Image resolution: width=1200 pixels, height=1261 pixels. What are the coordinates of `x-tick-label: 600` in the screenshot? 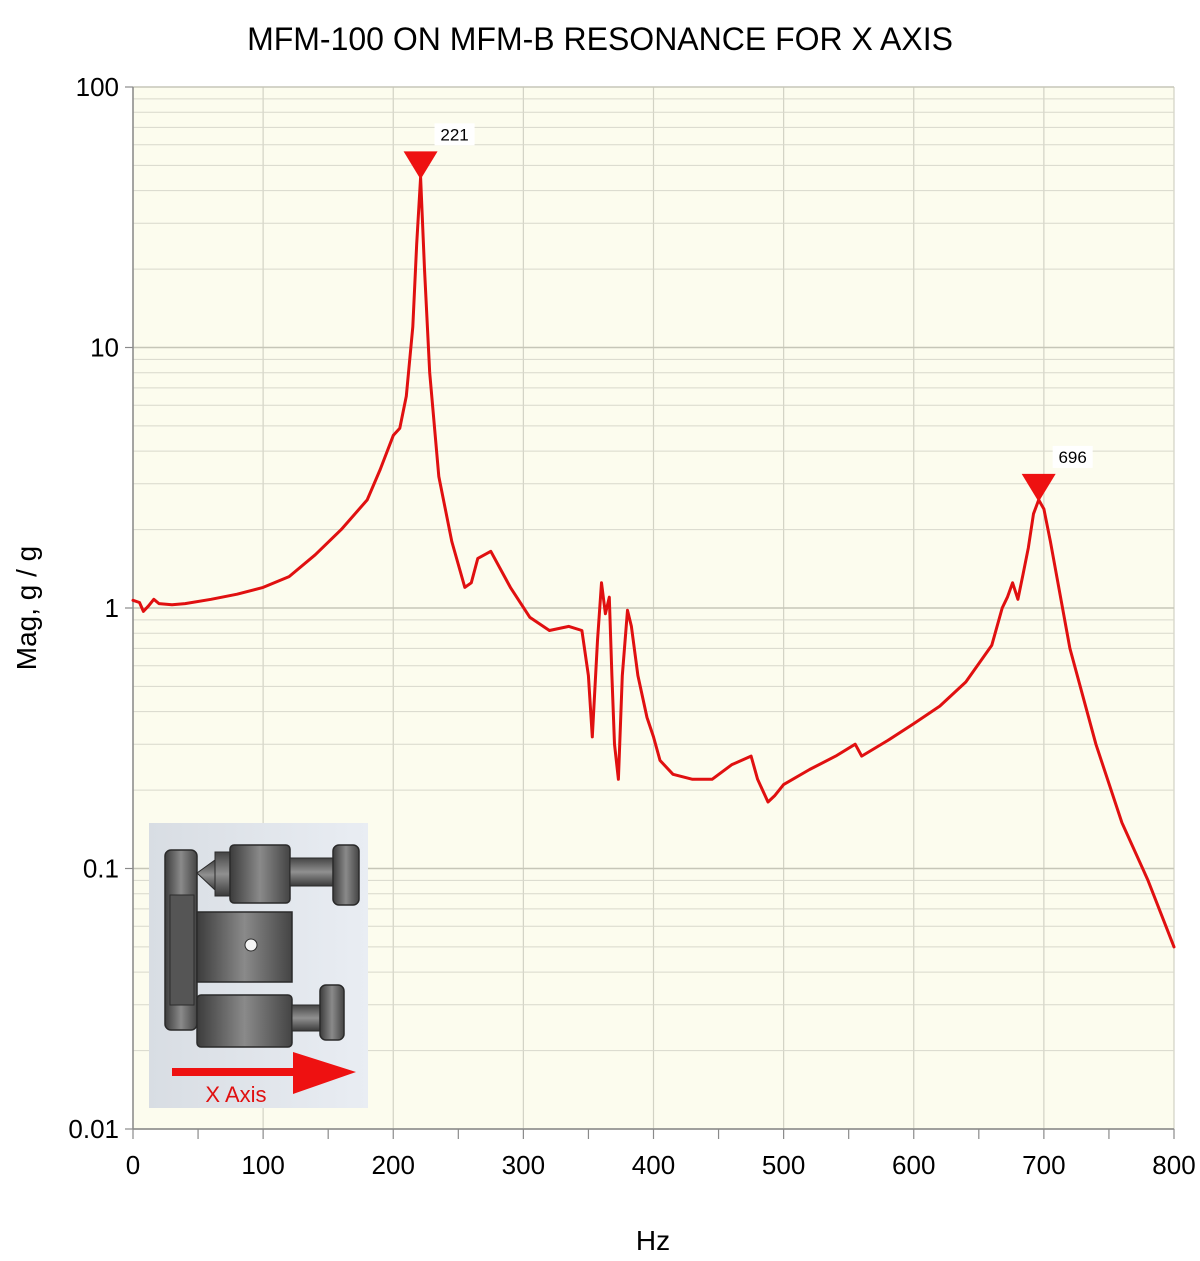 It's located at (913, 1165).